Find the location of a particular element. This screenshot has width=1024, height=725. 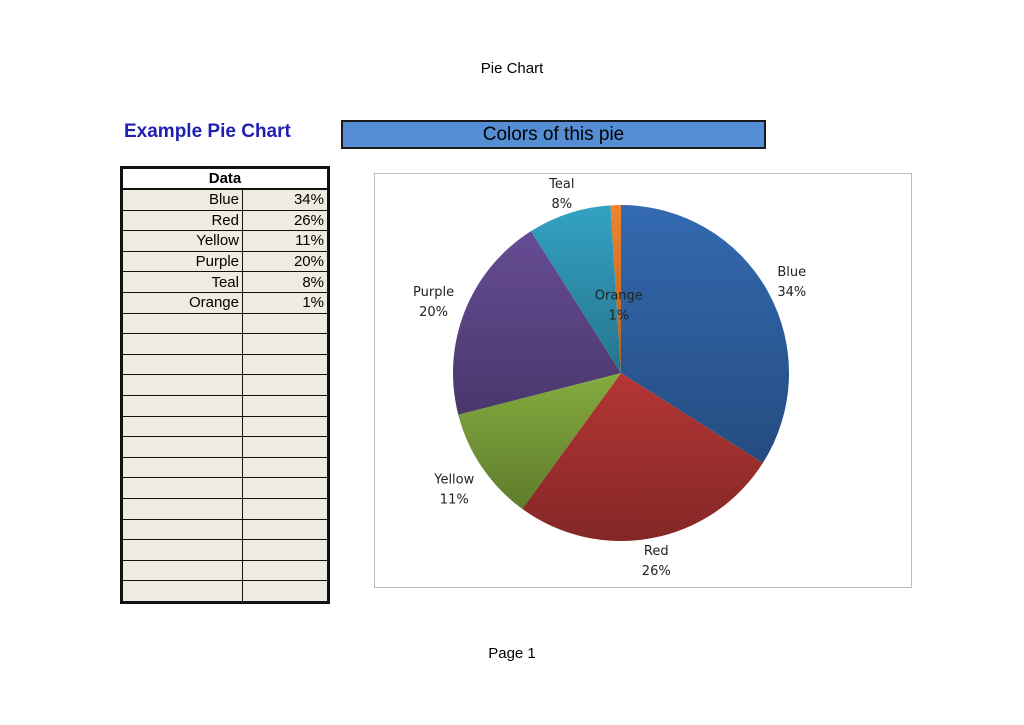

slice-label-blue: Blue 34% is located at coordinates (791, 282).